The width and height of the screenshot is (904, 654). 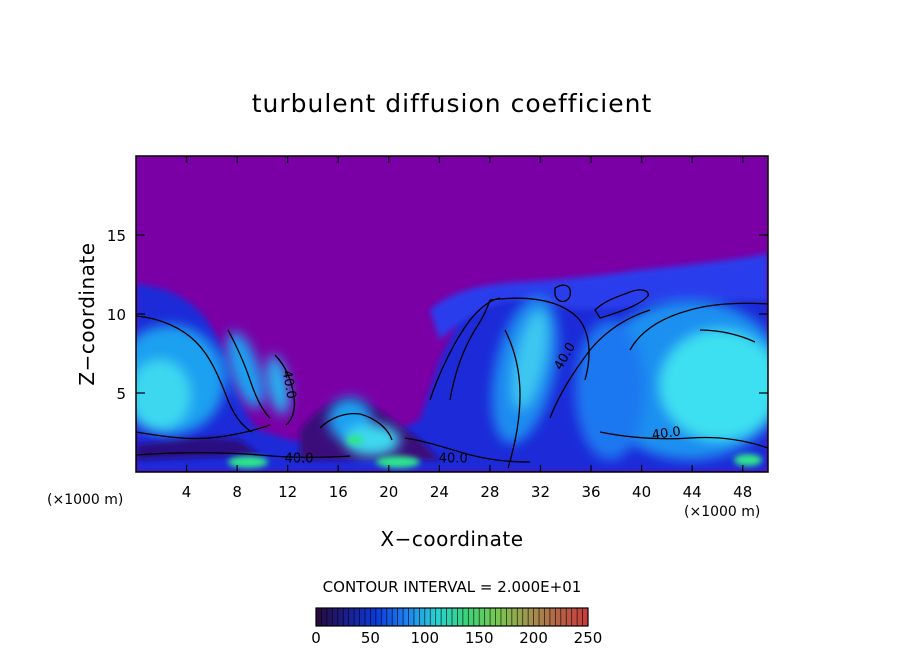 What do you see at coordinates (370, 638) in the screenshot?
I see `colorbar-tick-label: 50` at bounding box center [370, 638].